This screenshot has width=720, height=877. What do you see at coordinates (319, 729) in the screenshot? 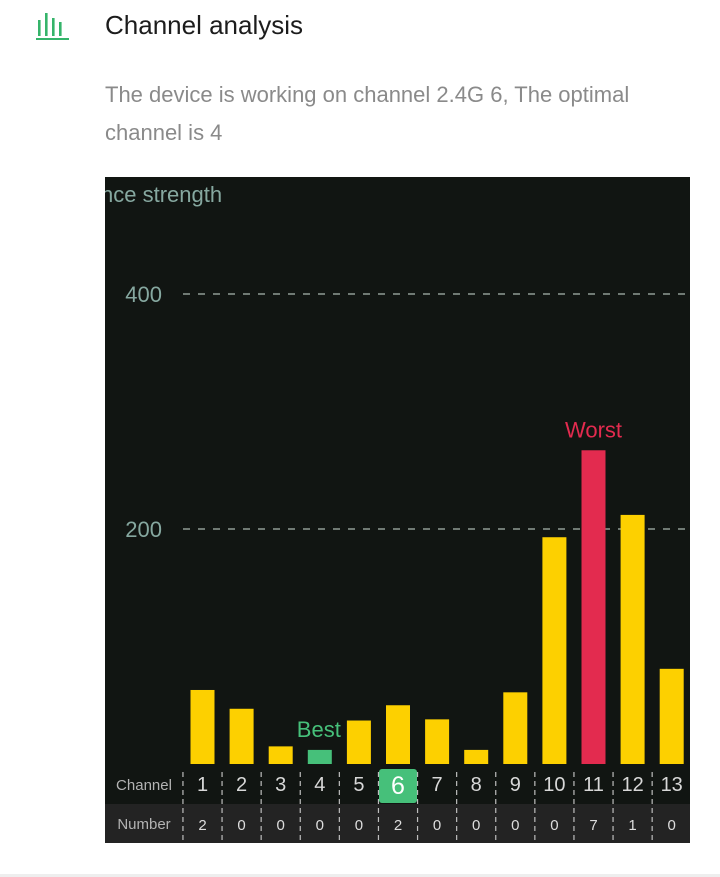
I see `best-label: Best` at bounding box center [319, 729].